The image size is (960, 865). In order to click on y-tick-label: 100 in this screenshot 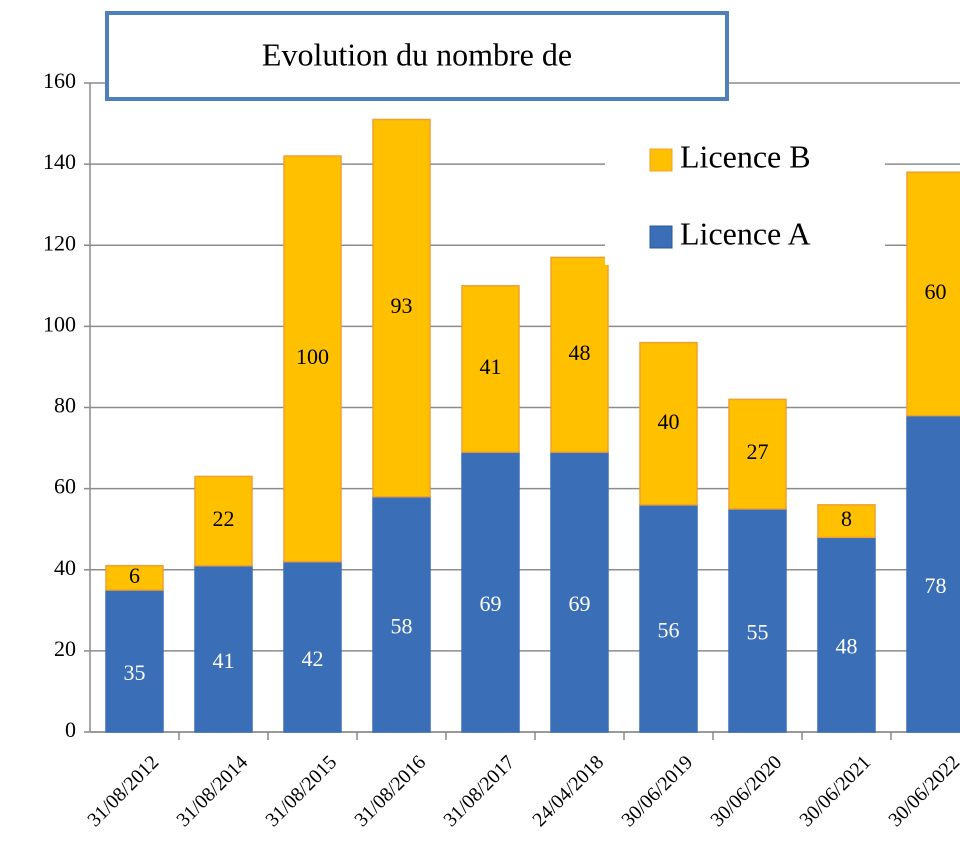, I will do `click(59, 323)`.